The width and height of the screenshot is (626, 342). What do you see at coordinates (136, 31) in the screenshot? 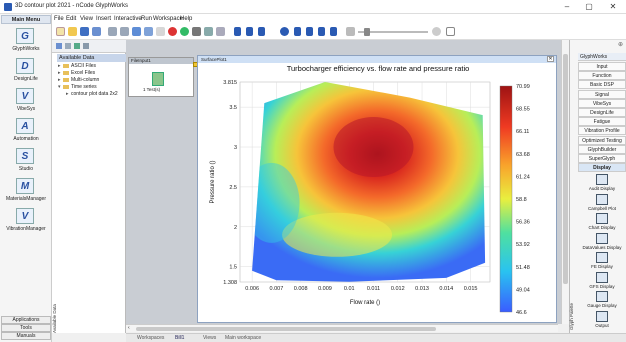
I see `copy-icon` at bounding box center [136, 31].